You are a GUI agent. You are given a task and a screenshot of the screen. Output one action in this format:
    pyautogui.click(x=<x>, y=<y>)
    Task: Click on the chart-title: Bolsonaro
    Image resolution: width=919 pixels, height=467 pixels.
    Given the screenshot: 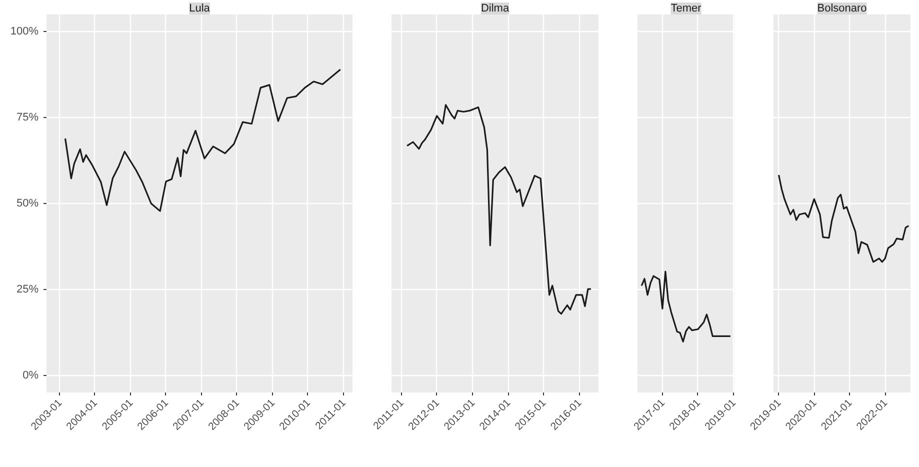 What is the action you would take?
    pyautogui.click(x=842, y=8)
    